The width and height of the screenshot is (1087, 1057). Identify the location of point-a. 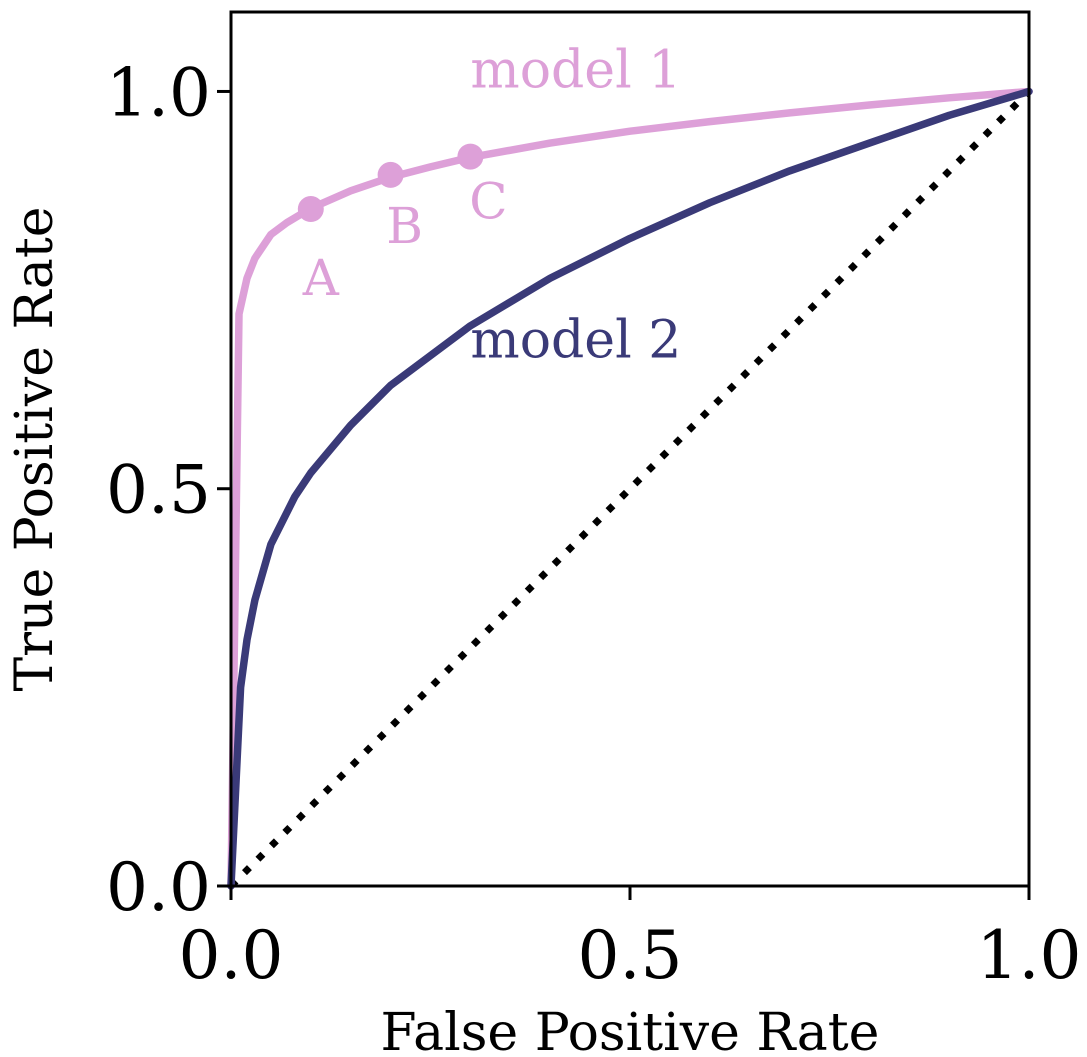
(310, 209).